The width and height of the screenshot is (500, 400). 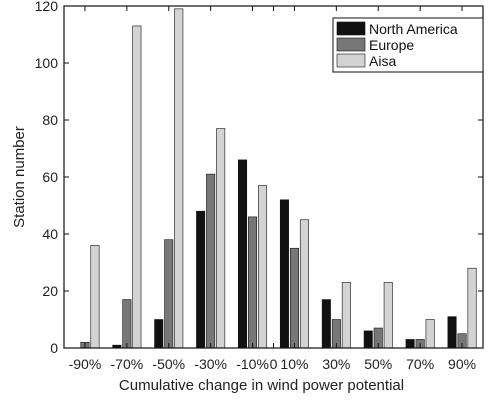 What do you see at coordinates (50, 120) in the screenshot?
I see `y-tick-label: 80` at bounding box center [50, 120].